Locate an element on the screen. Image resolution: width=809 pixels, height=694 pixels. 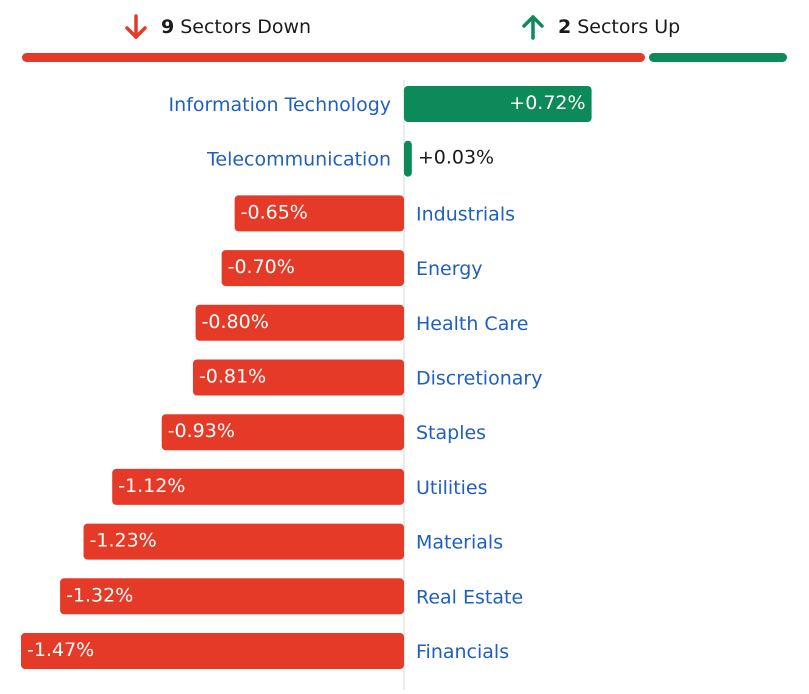
arrow-down-icon is located at coordinates (136, 26).